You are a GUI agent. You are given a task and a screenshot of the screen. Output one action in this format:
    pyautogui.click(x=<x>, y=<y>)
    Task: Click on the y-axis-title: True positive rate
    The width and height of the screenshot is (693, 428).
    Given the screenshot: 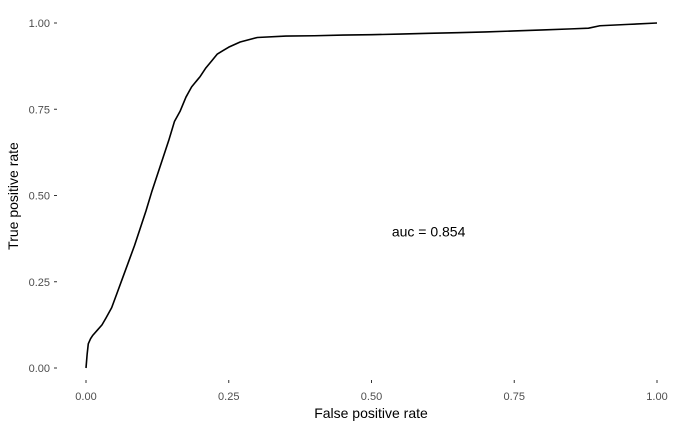 What is the action you would take?
    pyautogui.click(x=13, y=196)
    